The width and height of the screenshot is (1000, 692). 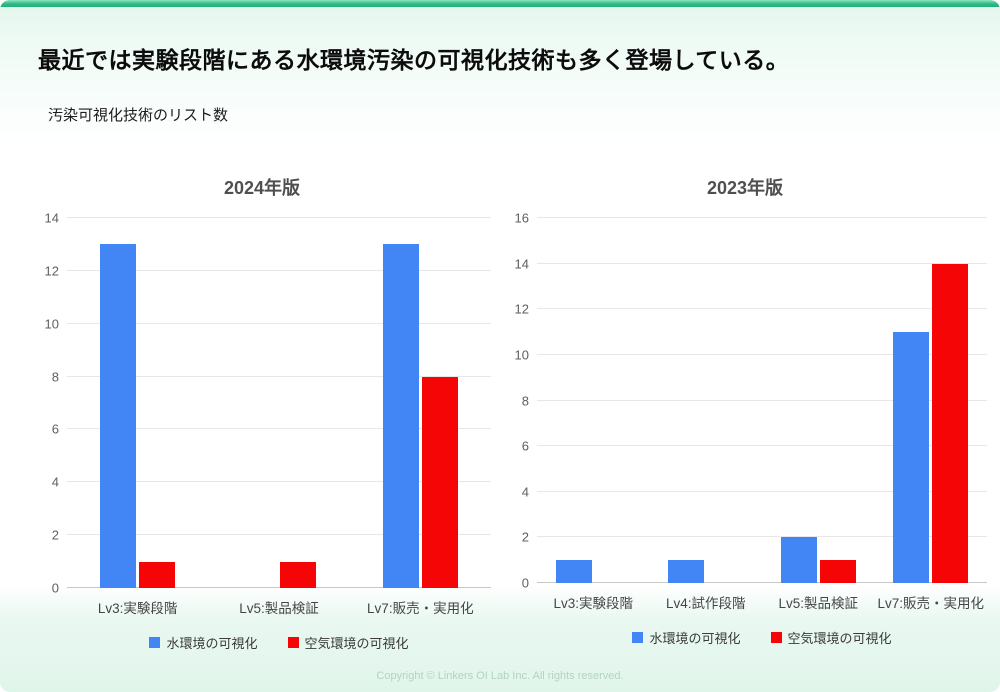 I want to click on top-accent-bar, so click(x=500, y=3).